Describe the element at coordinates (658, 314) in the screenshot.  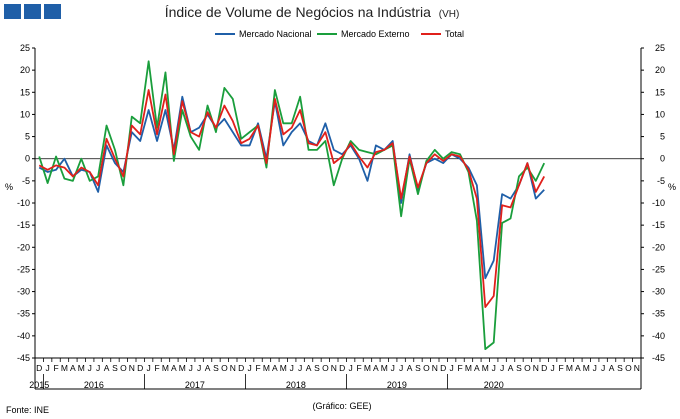
I see `y-tick-label-right: -35` at that location.